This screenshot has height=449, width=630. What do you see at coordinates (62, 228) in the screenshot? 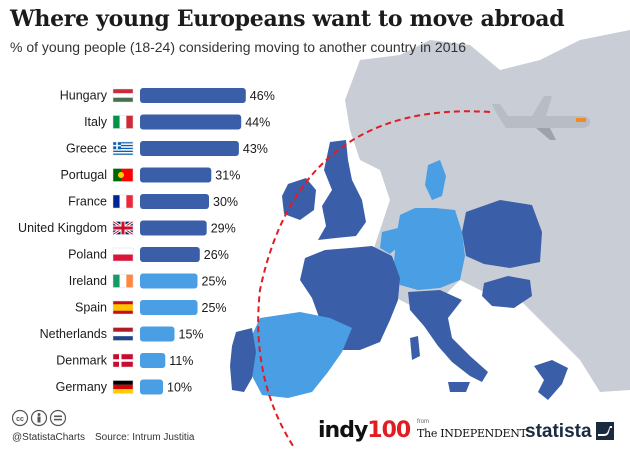
I see `category-label: United Kingdom` at bounding box center [62, 228].